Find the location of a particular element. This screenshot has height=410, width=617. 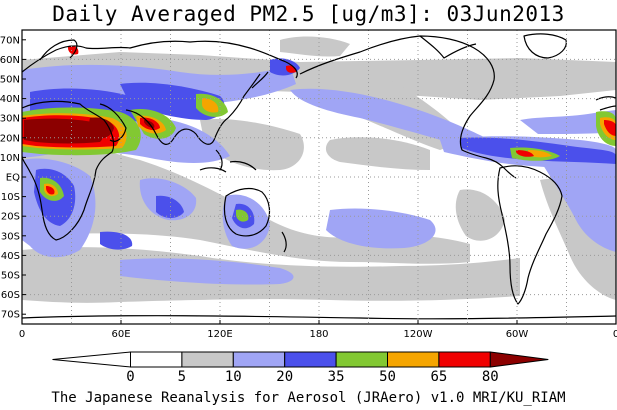

lon-tick-label: 120W is located at coordinates (418, 334).